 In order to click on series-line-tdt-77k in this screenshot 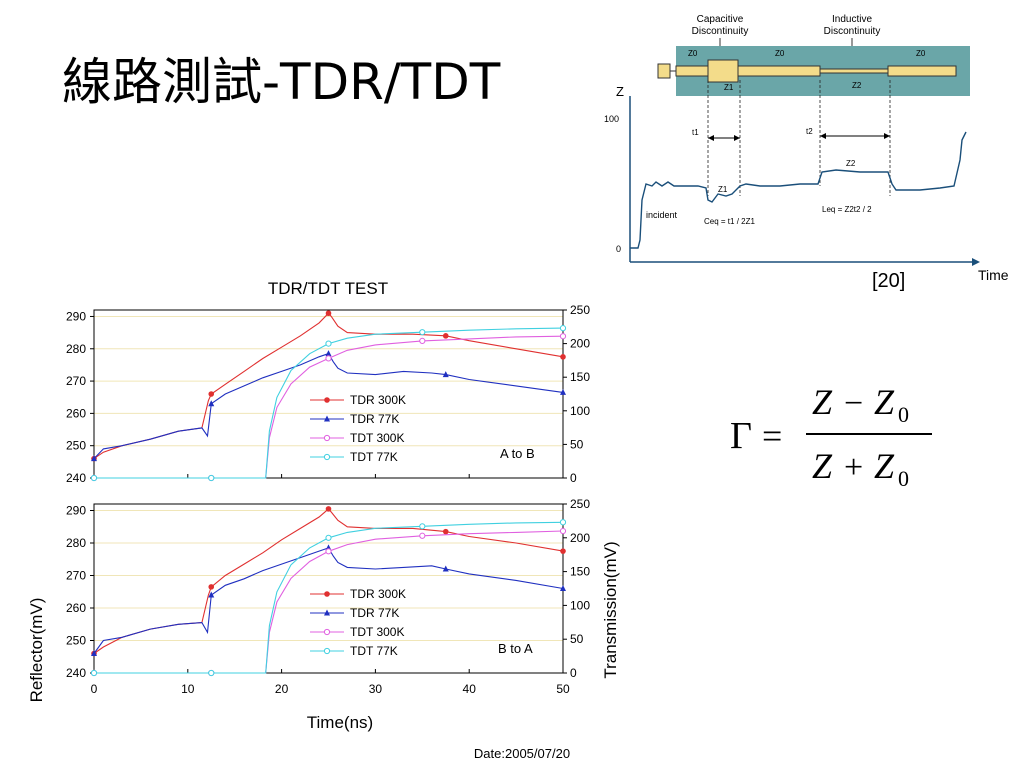, I will do `click(329, 403)`.